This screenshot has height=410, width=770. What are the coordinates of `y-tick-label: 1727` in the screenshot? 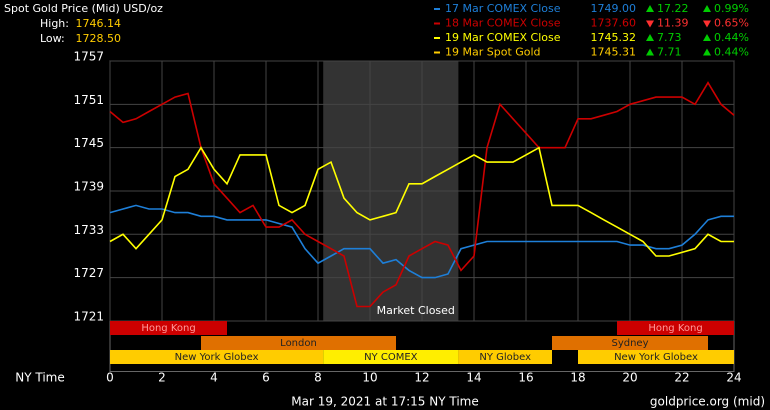 It's located at (88, 273).